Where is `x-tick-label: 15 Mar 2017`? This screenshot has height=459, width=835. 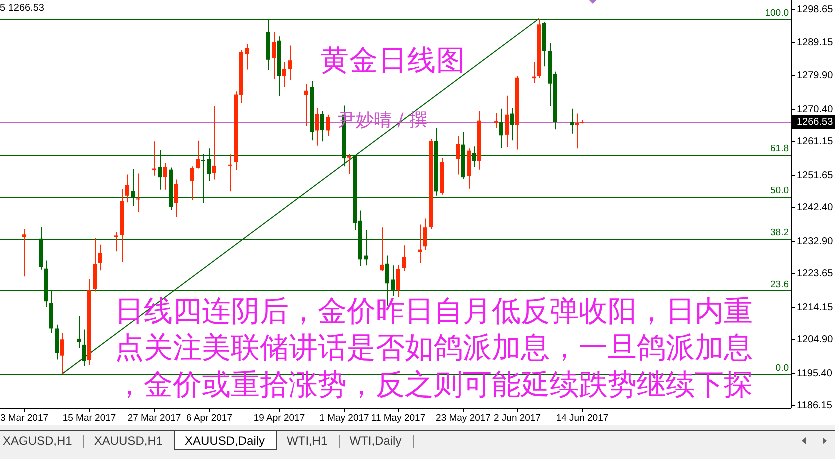
x-tick-label: 15 Mar 2017 is located at coordinates (89, 418).